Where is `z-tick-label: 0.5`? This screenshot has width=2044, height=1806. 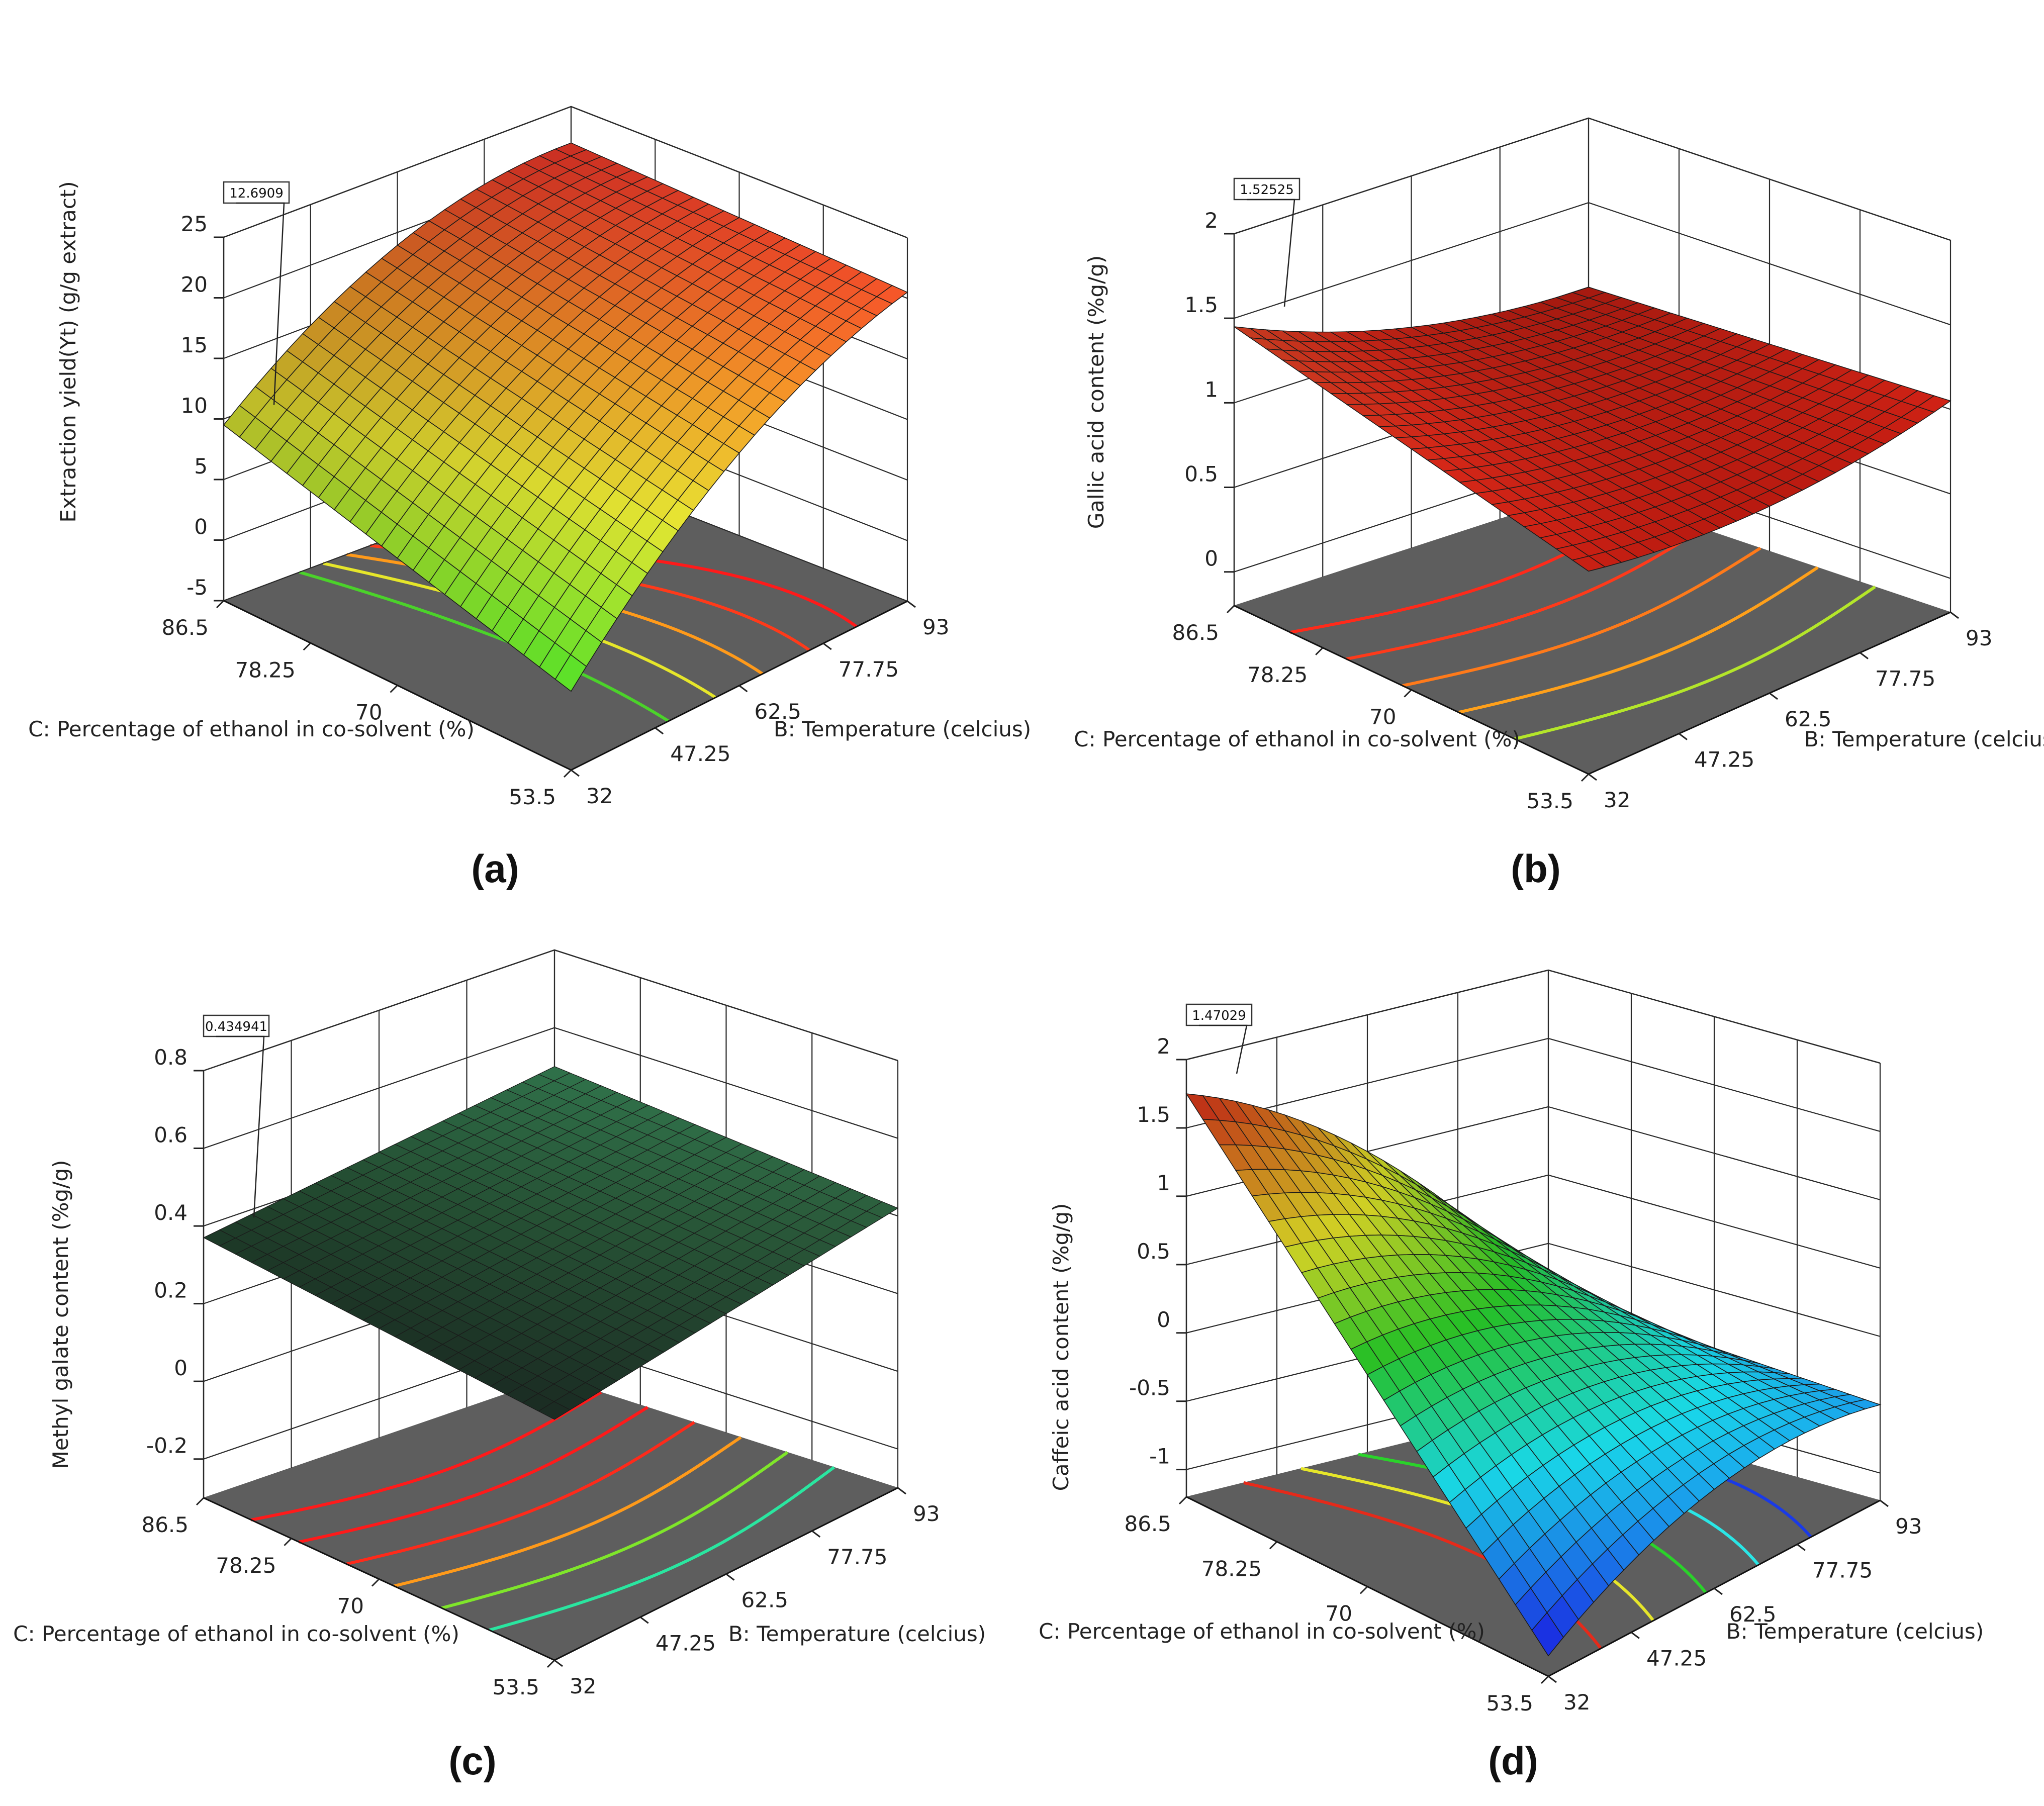
z-tick-label: 0.5 is located at coordinates (1201, 474).